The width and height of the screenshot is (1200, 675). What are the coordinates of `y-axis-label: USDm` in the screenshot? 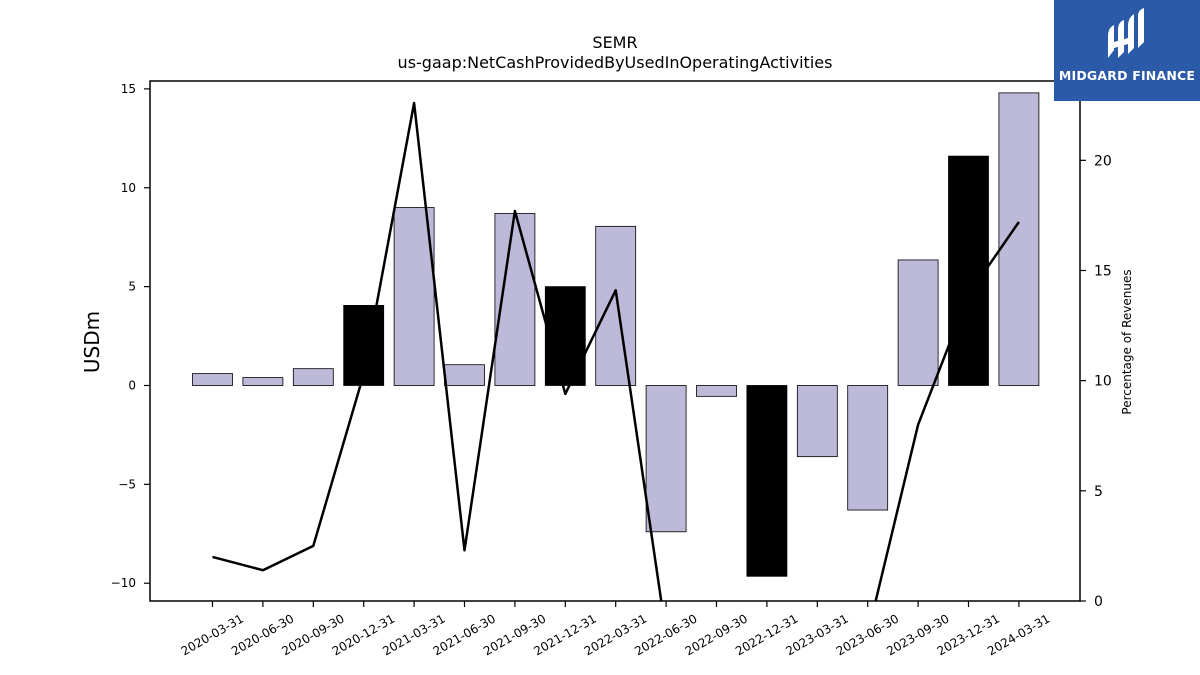 It's located at (92, 342).